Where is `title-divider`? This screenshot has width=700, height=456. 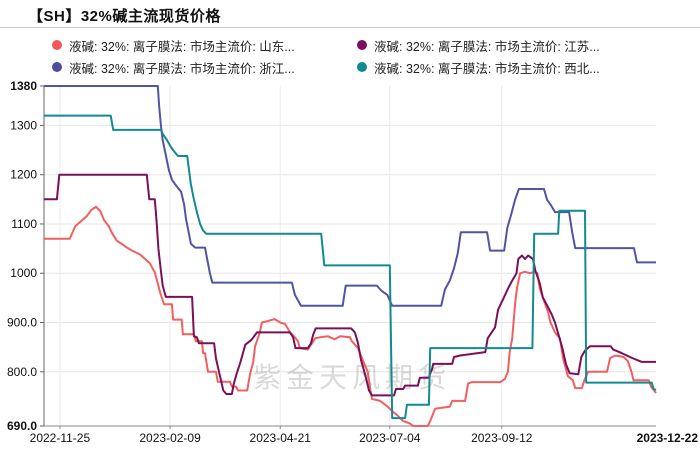
title-divider is located at coordinates (350, 27).